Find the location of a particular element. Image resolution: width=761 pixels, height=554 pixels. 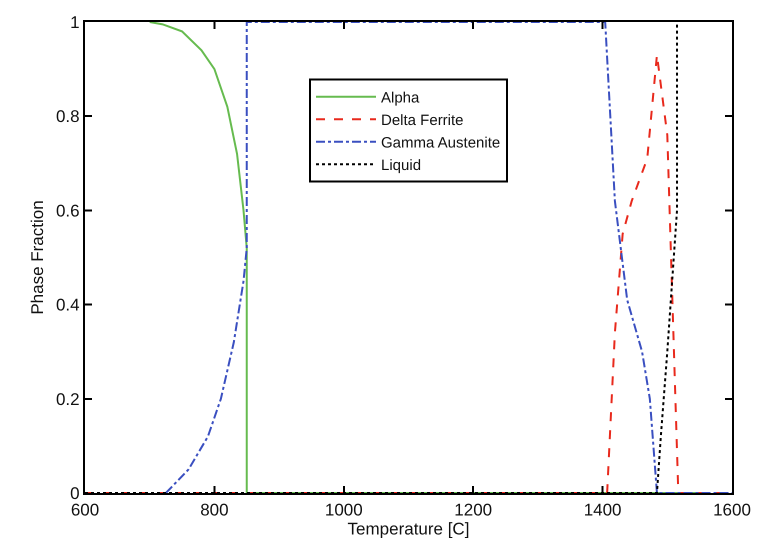

legend-label: Liquid is located at coordinates (401, 165).